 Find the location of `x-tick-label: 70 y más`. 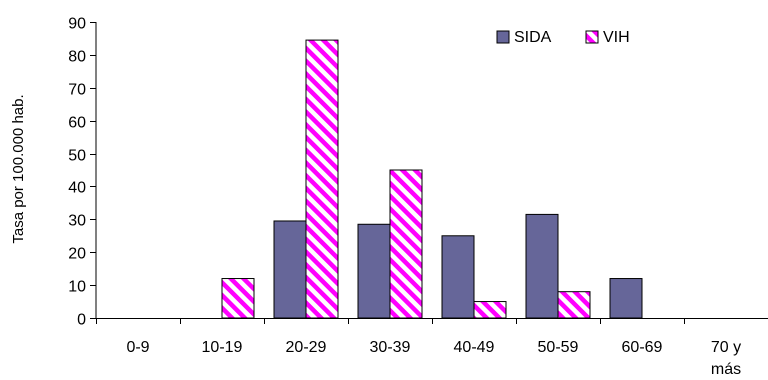

x-tick-label: 70 y más is located at coordinates (726, 358).